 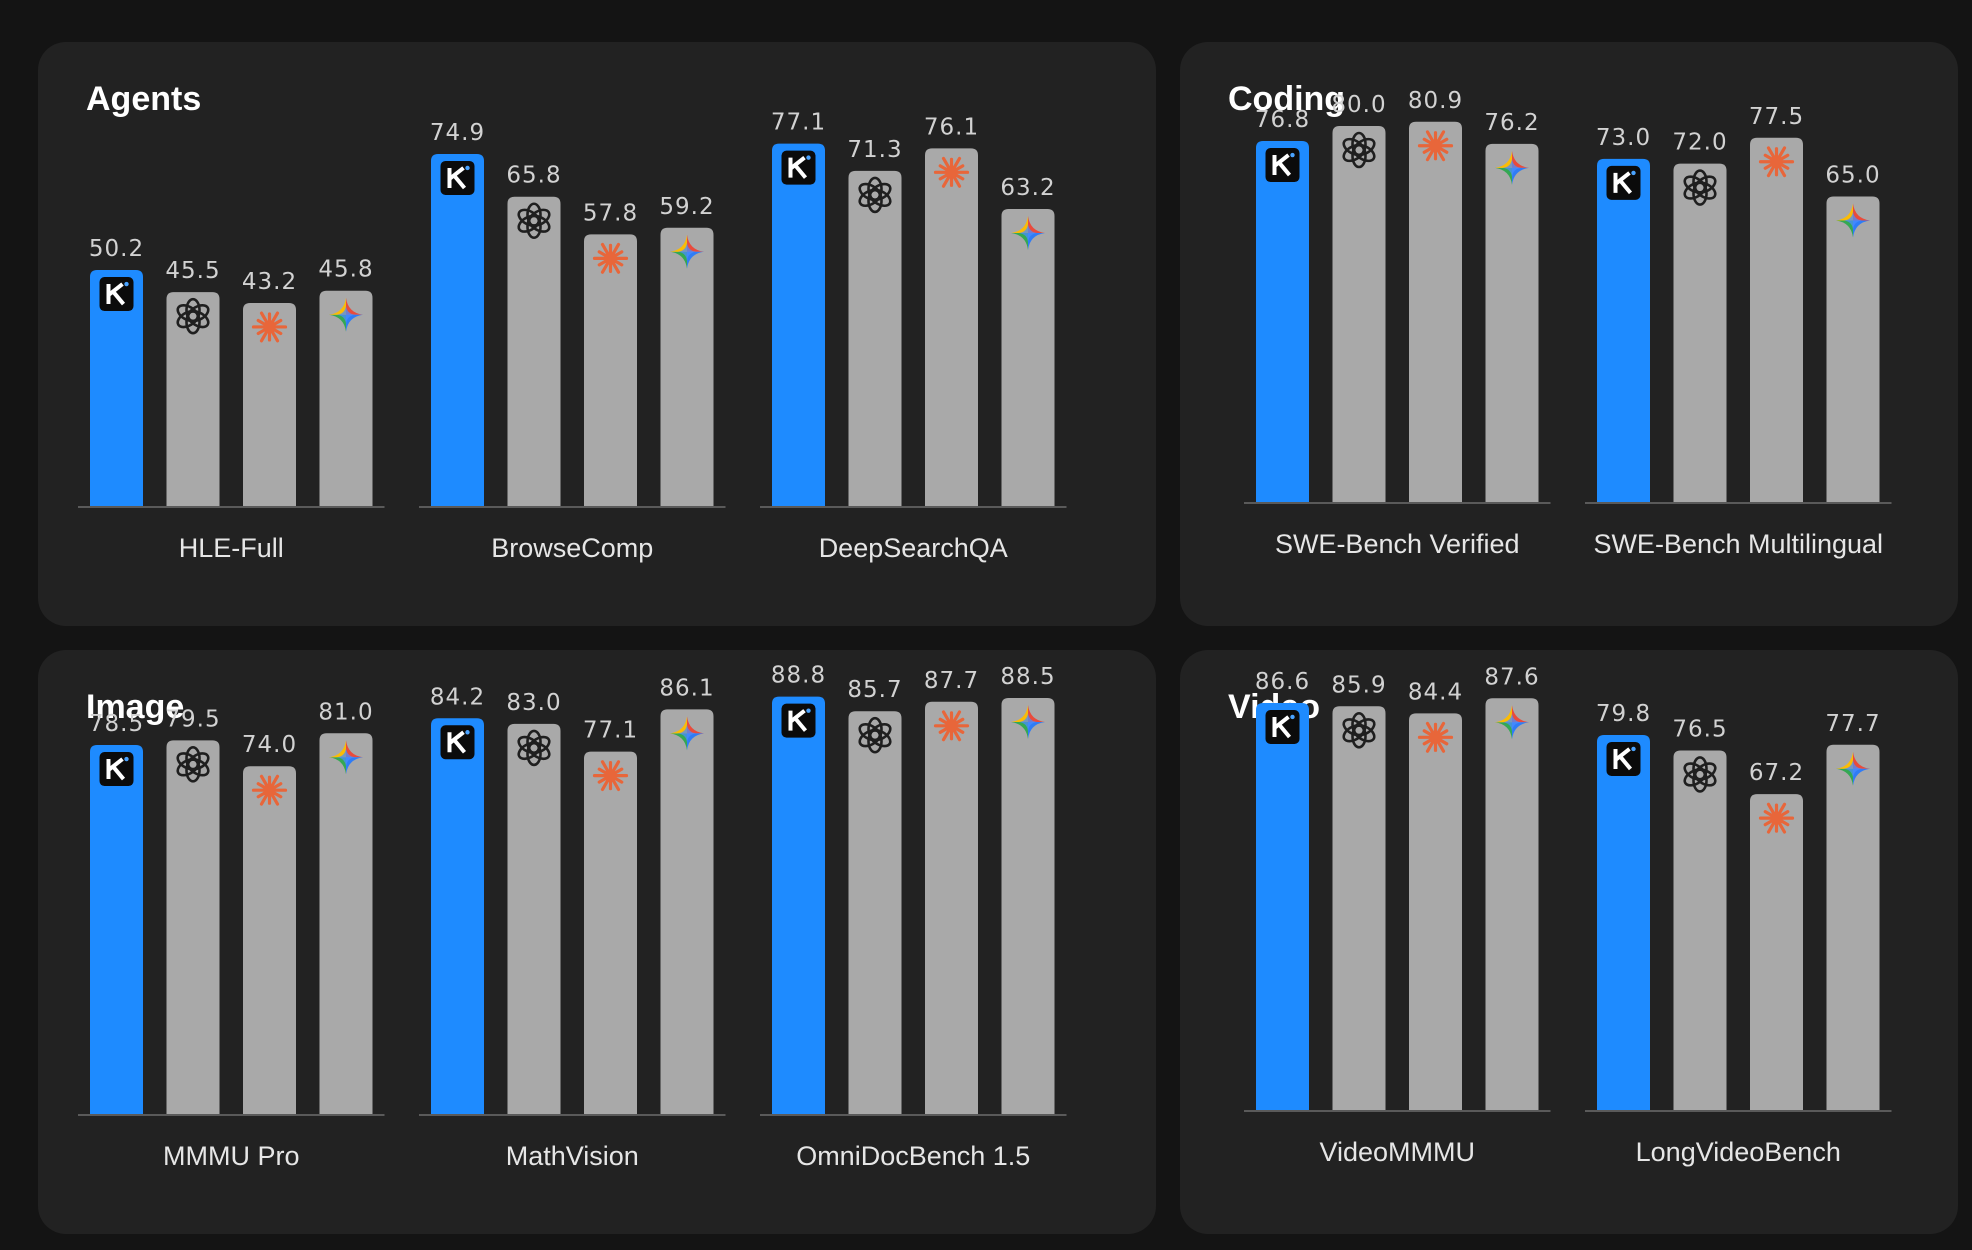 What do you see at coordinates (1282, 682) in the screenshot?
I see `data-label: 86.6` at bounding box center [1282, 682].